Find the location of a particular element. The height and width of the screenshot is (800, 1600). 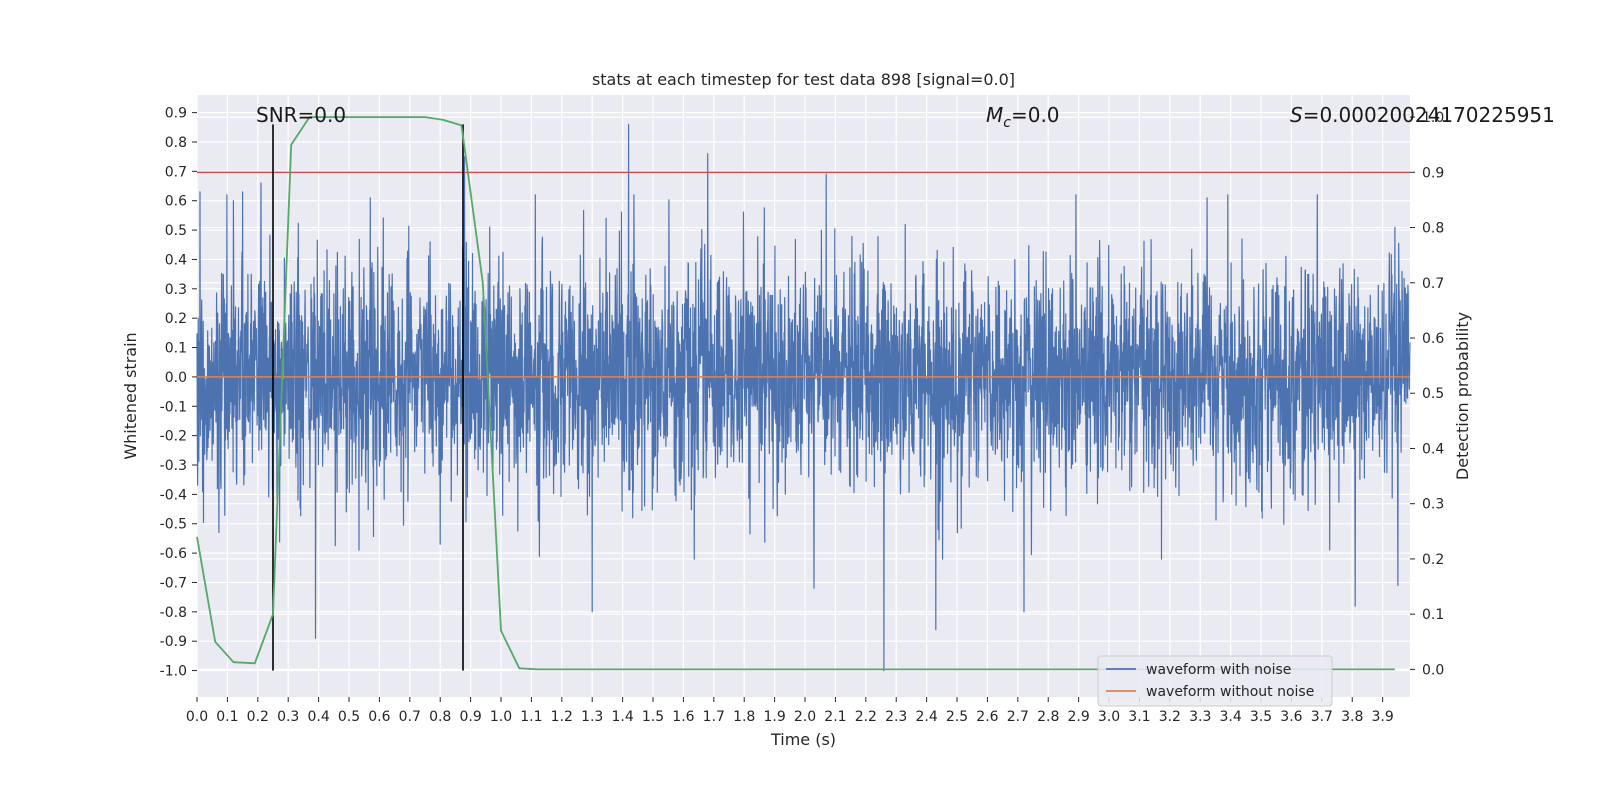

y-right-tick-label: 0.9 is located at coordinates (1433, 173).